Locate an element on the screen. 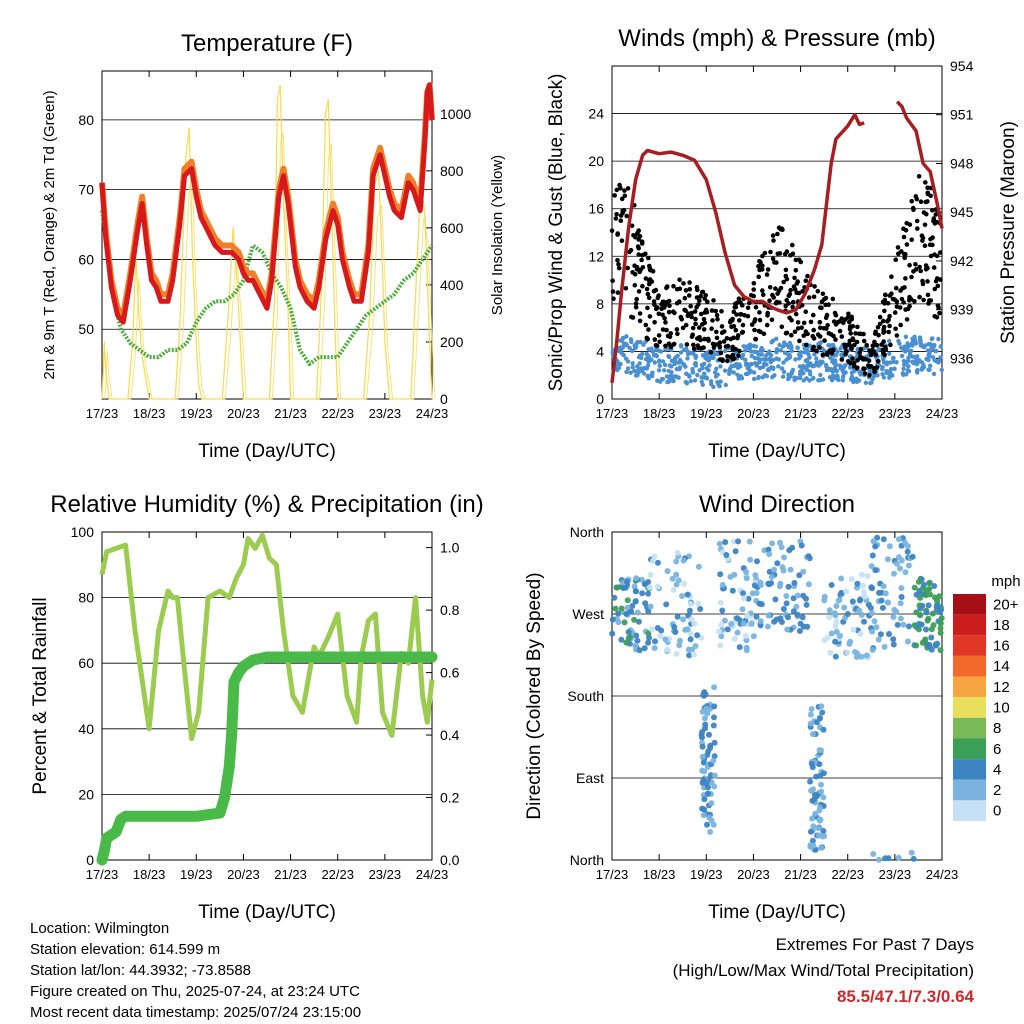  x-tick-label-1: 18/23 is located at coordinates (659, 413).